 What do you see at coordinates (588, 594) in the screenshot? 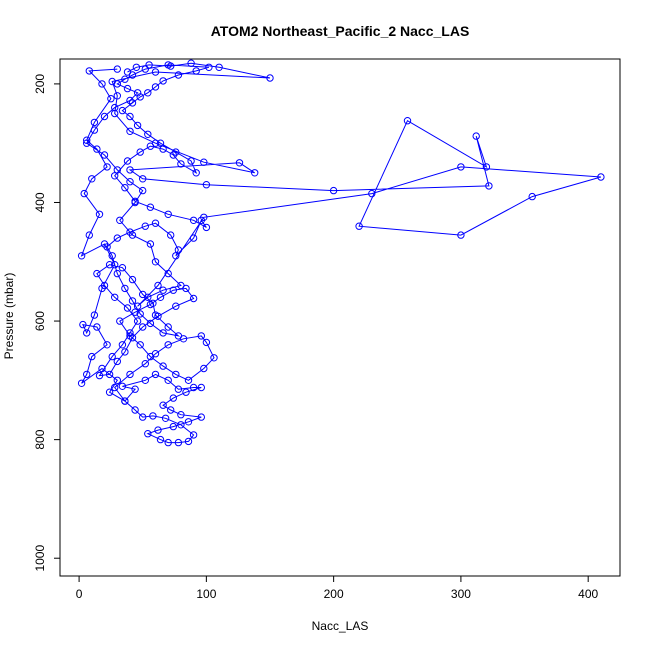
I see `x-tick-label: 400` at bounding box center [588, 594].